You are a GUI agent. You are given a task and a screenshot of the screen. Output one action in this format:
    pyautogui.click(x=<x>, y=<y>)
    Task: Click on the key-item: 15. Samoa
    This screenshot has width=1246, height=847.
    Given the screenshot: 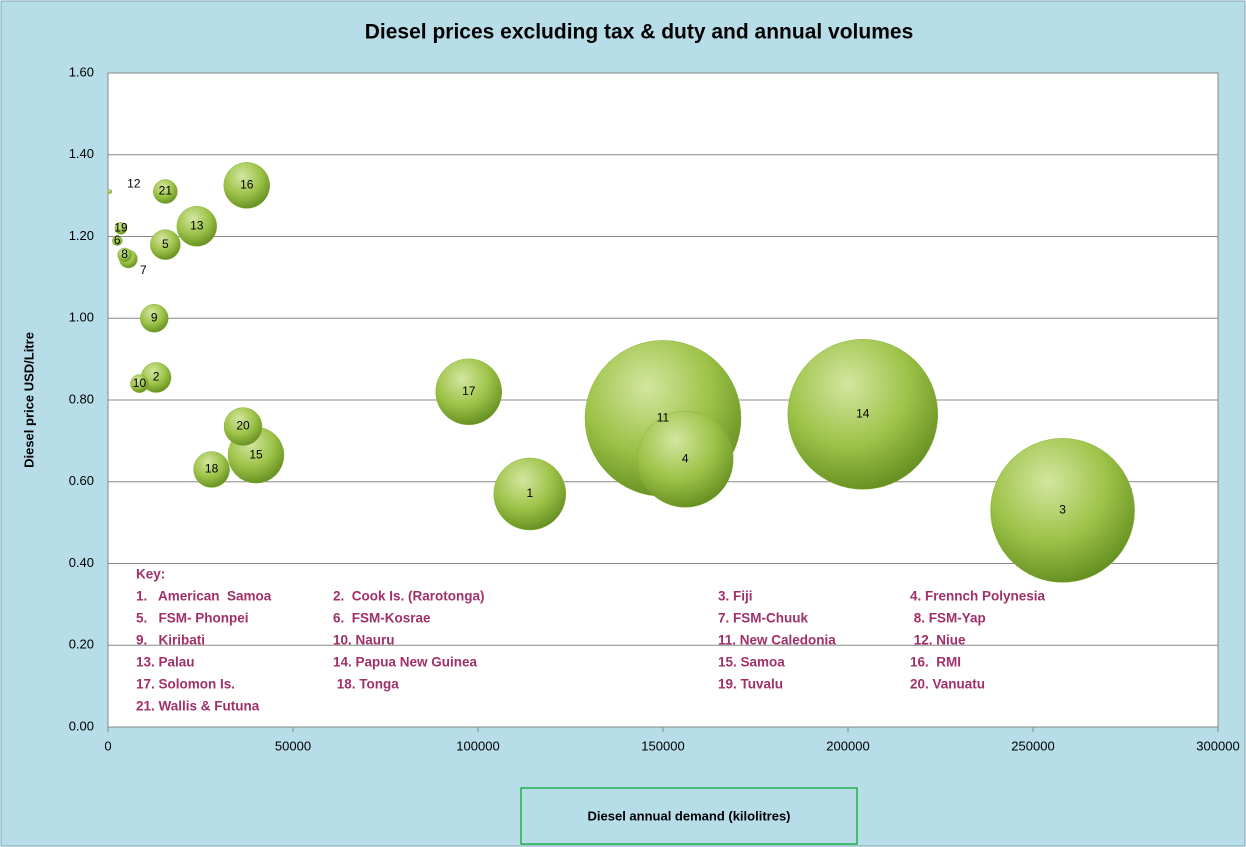 What is the action you would take?
    pyautogui.click(x=751, y=662)
    